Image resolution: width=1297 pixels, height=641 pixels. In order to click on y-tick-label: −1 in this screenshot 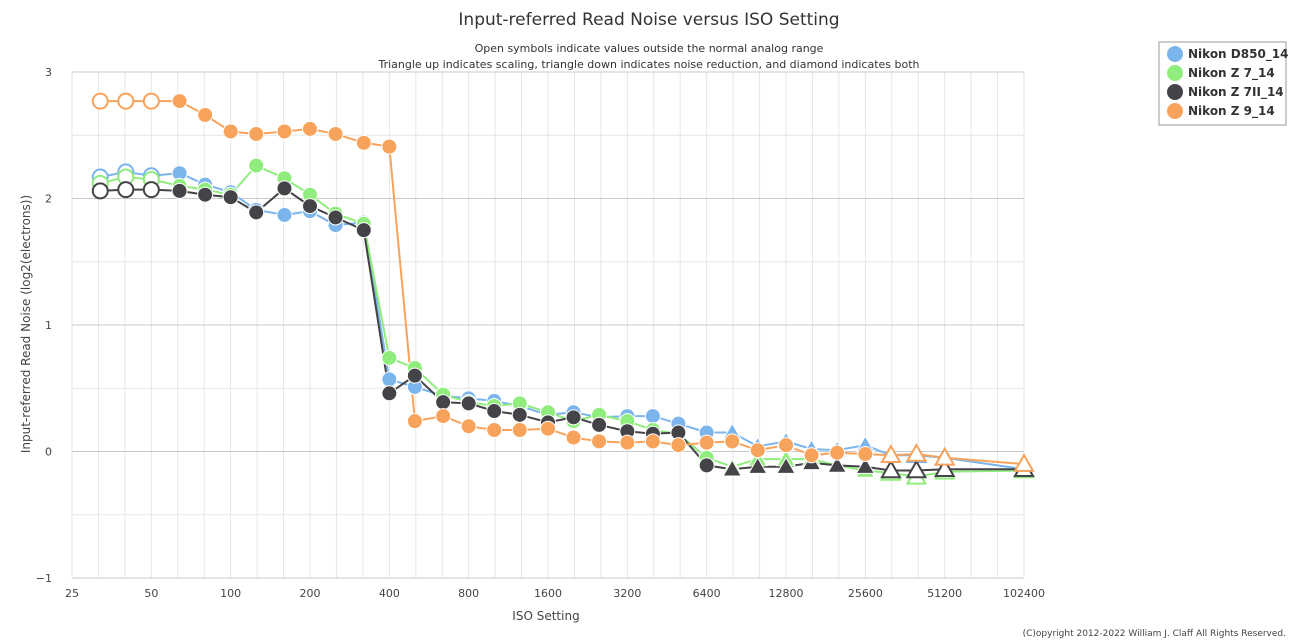, I will do `click(44, 578)`.